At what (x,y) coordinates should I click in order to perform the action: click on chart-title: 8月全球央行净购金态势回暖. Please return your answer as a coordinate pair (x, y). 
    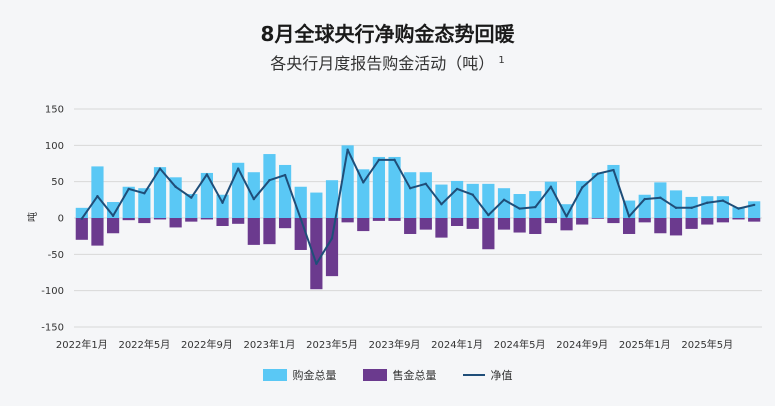
    Looking at the image, I should click on (387, 34).